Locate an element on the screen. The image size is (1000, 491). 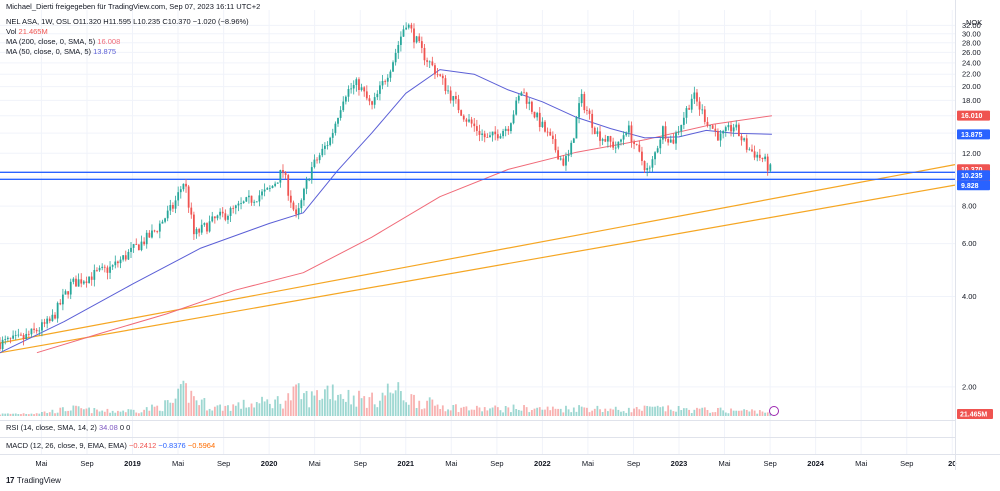
badge-volume is located at coordinates (975, 414).